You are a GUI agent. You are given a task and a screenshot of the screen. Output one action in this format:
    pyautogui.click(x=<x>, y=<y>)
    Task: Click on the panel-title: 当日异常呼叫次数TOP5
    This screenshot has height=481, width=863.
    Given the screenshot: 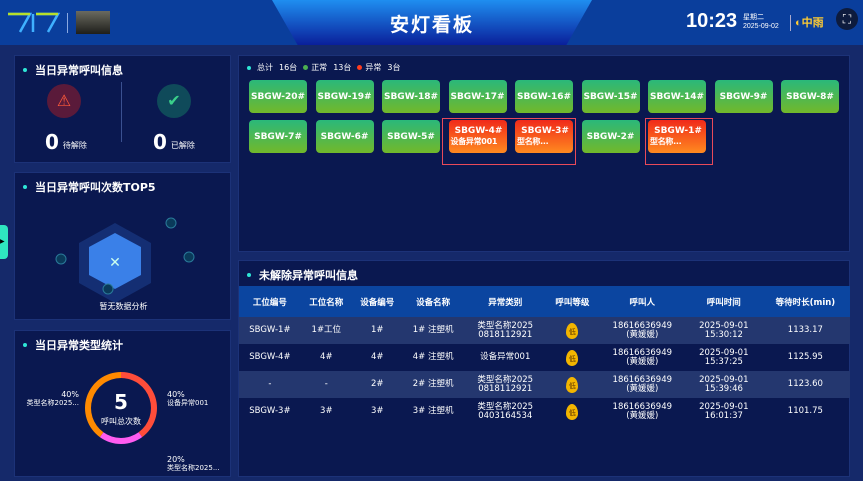 What is the action you would take?
    pyautogui.click(x=95, y=187)
    